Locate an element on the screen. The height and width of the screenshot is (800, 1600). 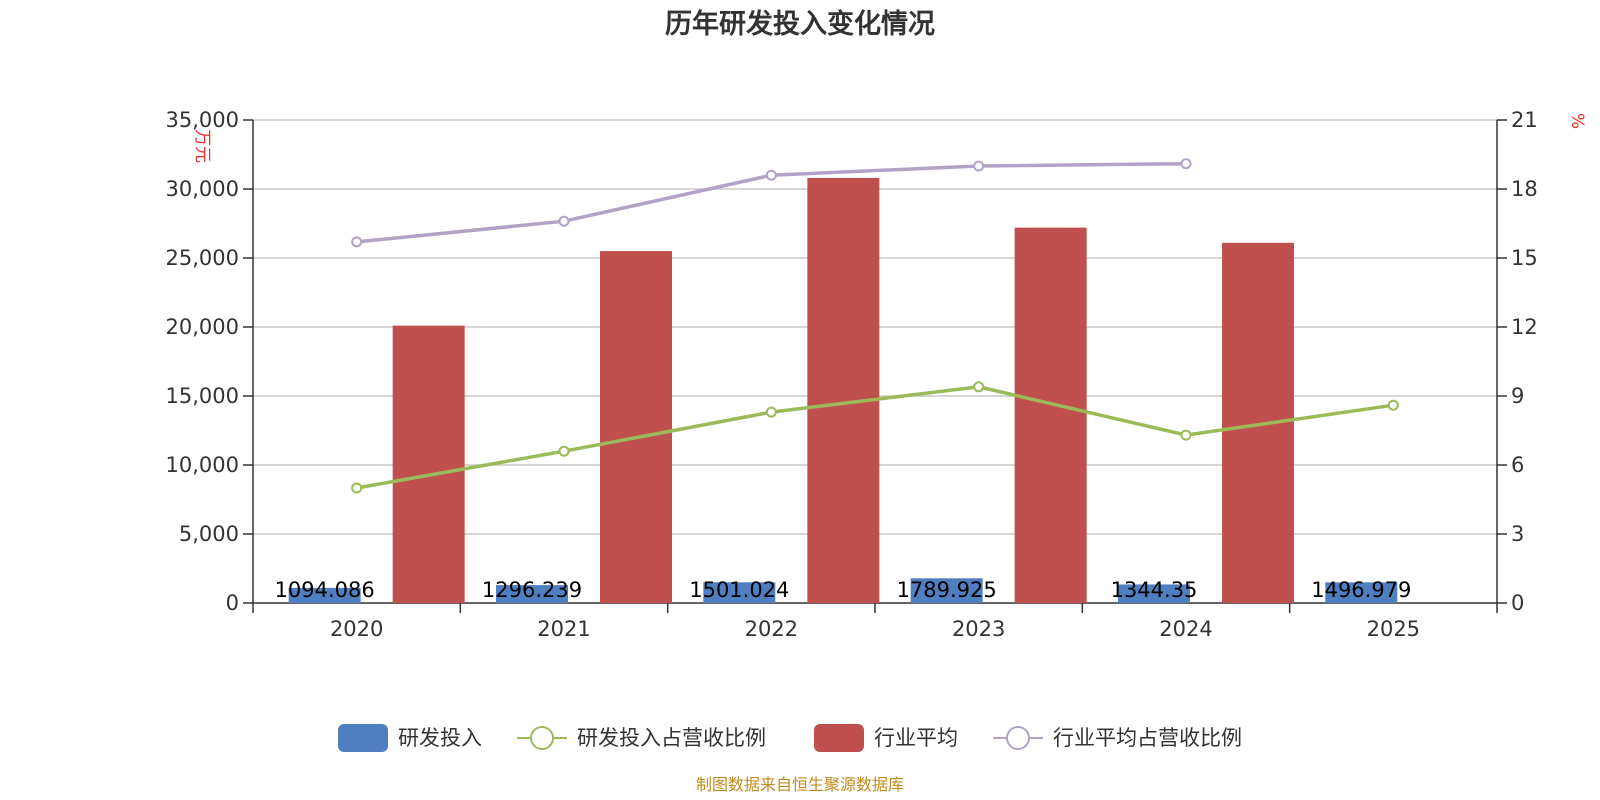
legend-item: 研发投入 is located at coordinates (410, 738).